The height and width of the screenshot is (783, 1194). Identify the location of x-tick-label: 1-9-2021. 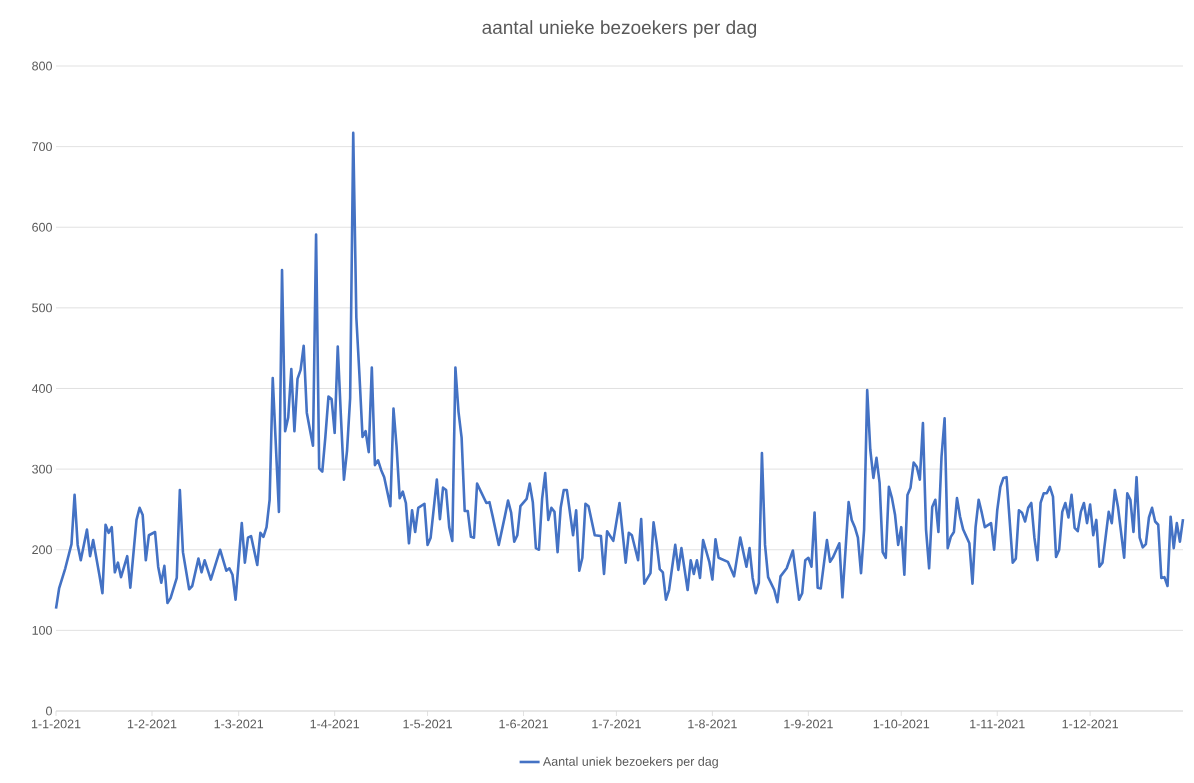
(808, 724).